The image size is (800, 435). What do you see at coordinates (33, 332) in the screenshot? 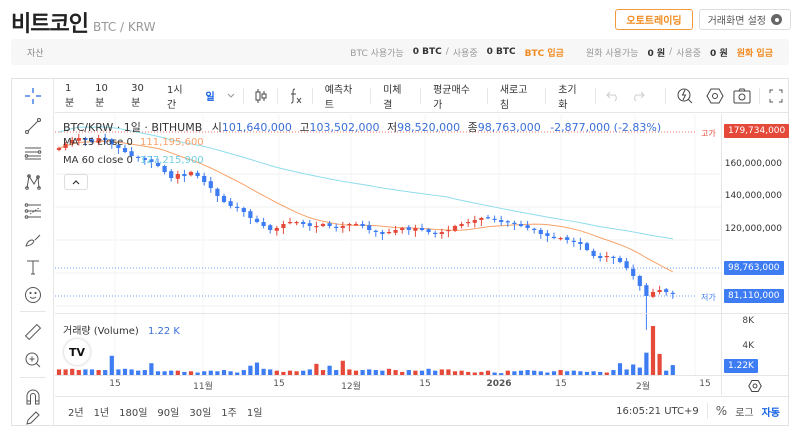
I see `ruler-tool` at bounding box center [33, 332].